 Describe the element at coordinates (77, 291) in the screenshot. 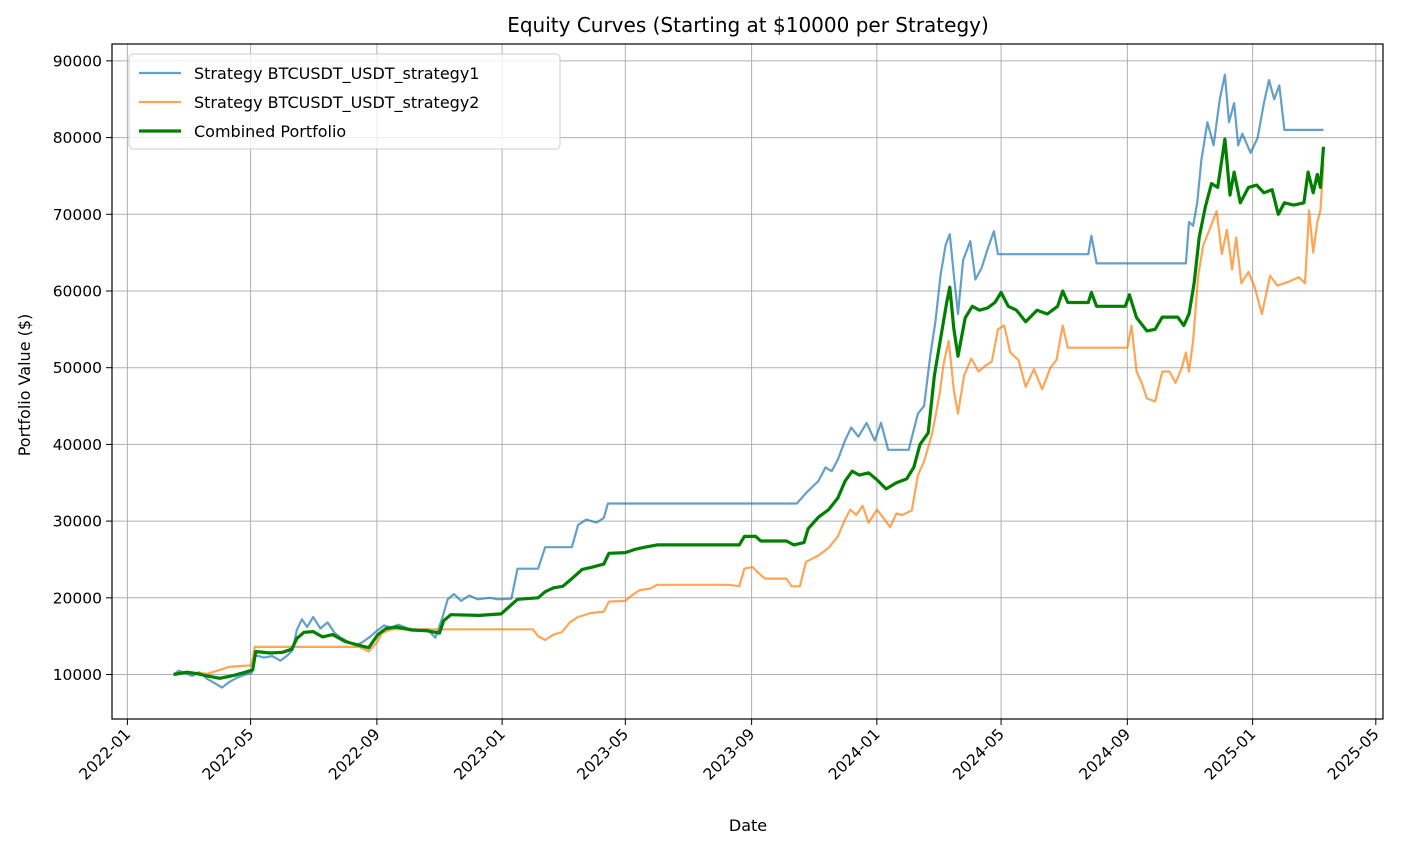

I see `y-tick-label: 60000` at that location.